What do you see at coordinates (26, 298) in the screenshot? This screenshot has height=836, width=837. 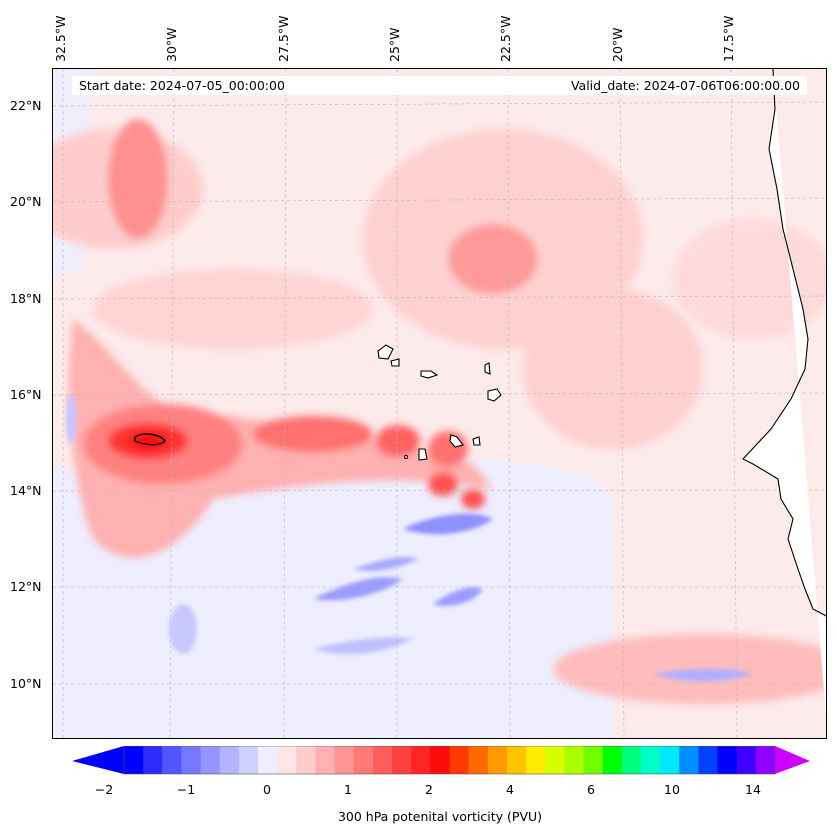 I see `lat-label-18n: 18°N` at bounding box center [26, 298].